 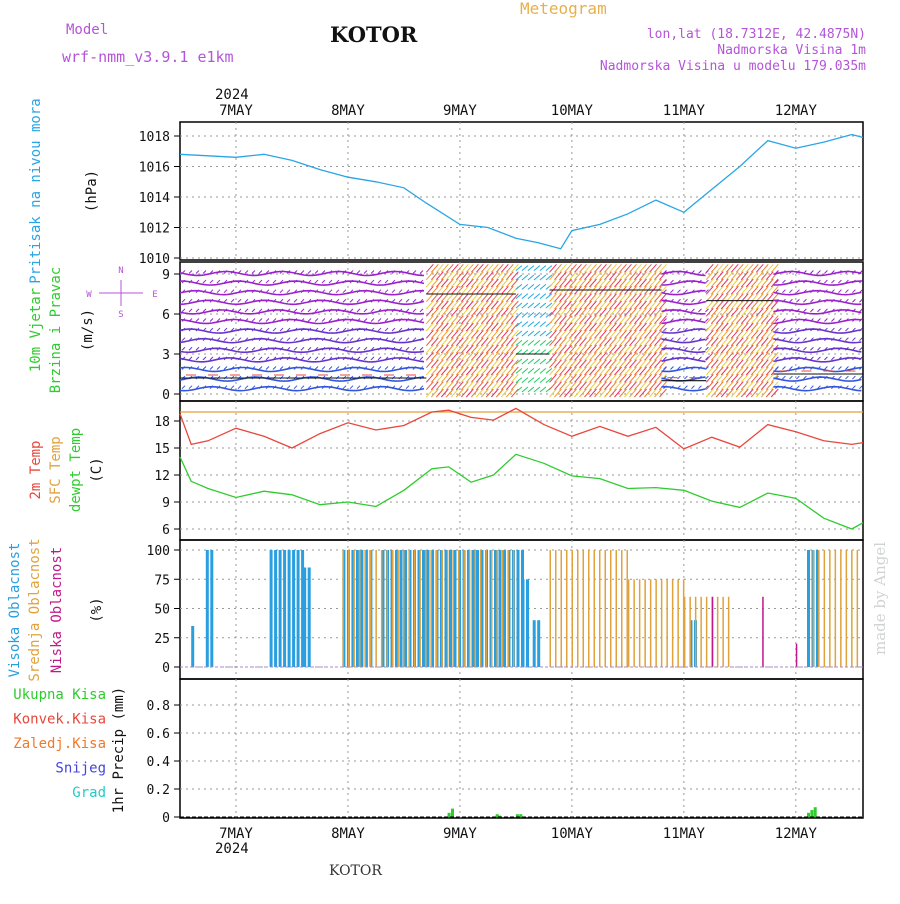 I want to click on y-tick-label: 1010, so click(x=154, y=259).